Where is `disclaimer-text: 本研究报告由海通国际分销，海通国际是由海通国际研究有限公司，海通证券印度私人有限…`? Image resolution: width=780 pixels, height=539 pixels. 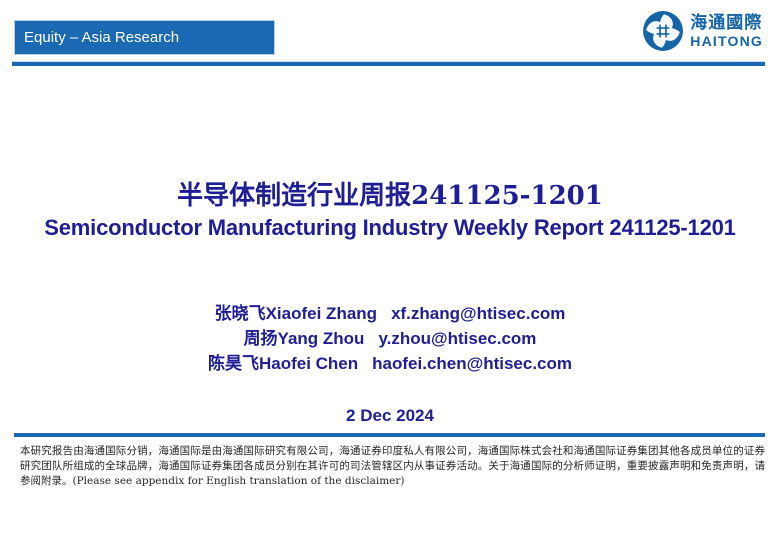 disclaimer-text: 本研究报告由海通国际分销，海通国际是由海通国际研究有限公司，海通证券印度私人有限… is located at coordinates (392, 466).